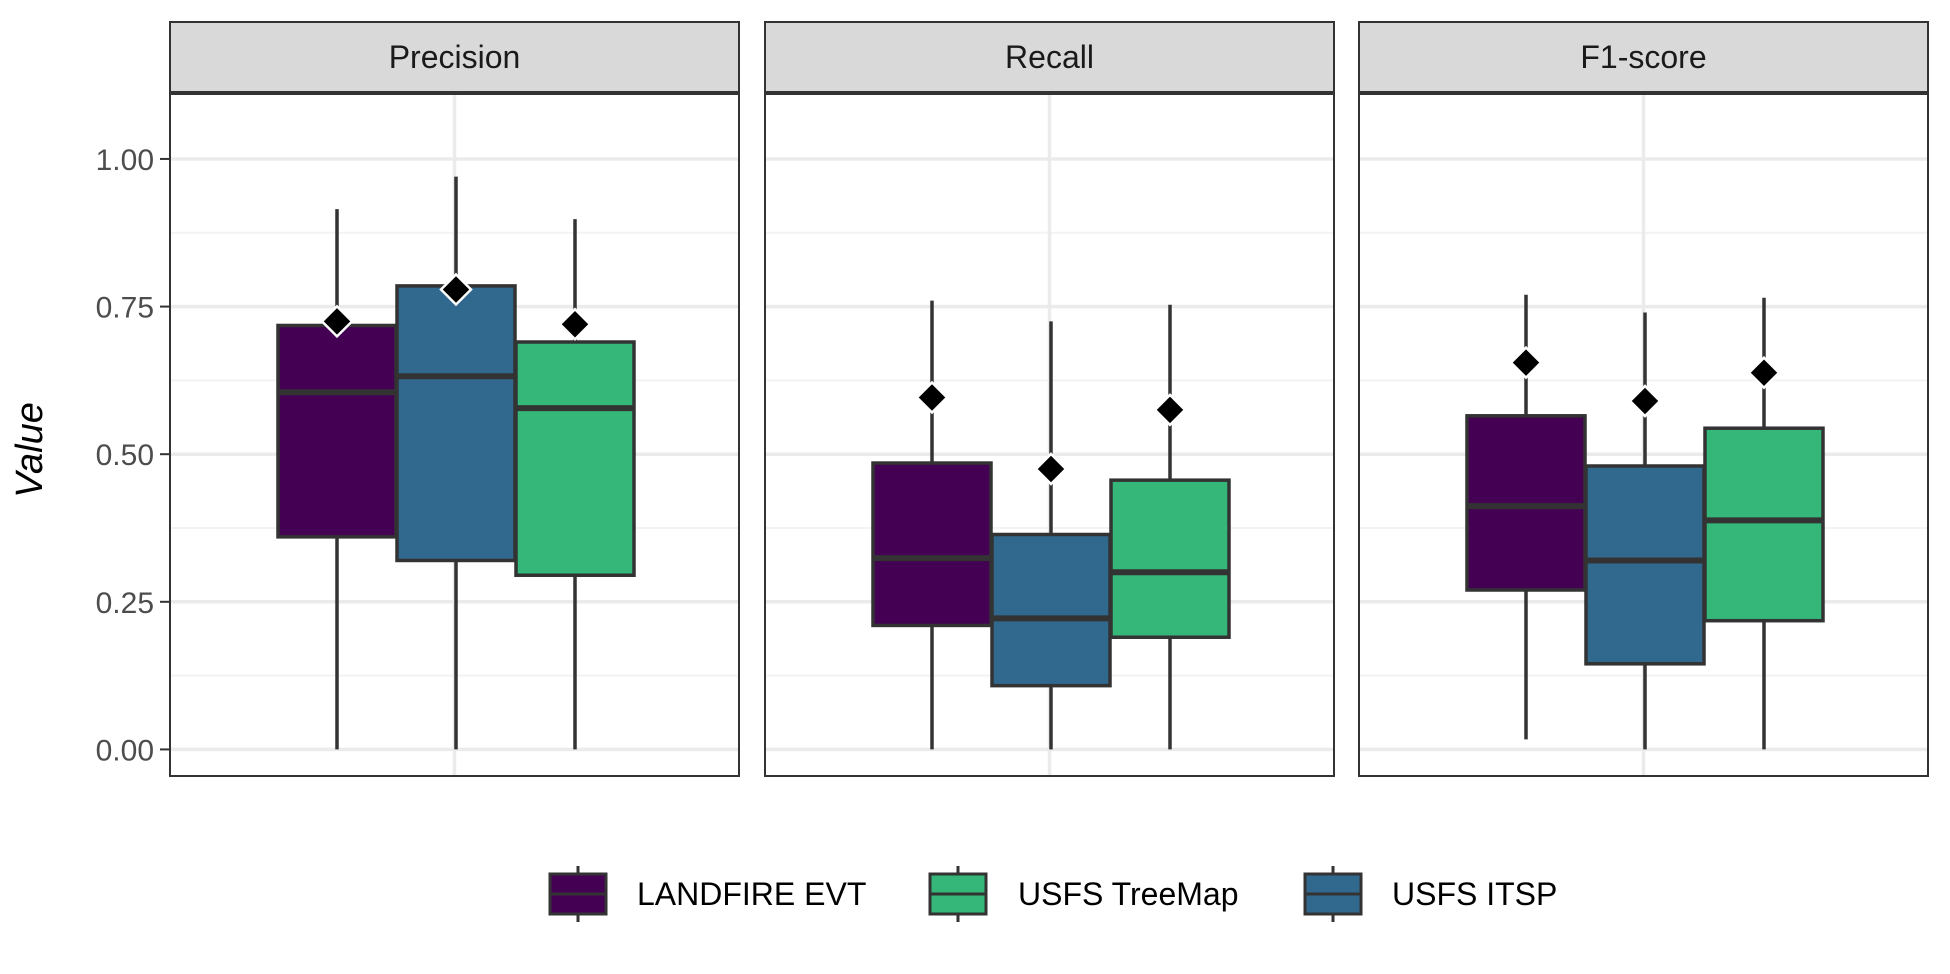 Image resolution: width=1950 pixels, height=974 pixels. I want to click on legend-item-landfire-evt: LANDFIRE EVT, so click(707, 894).